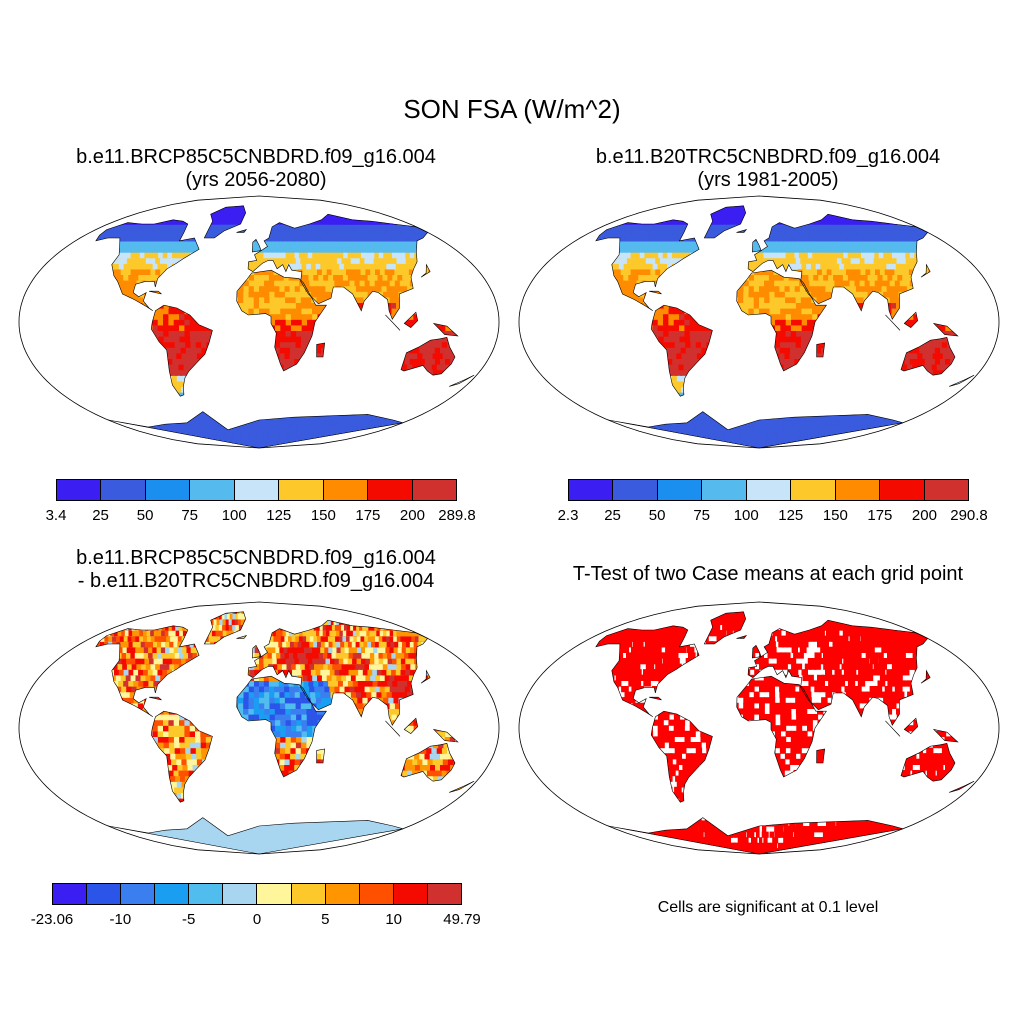 Image resolution: width=1024 pixels, height=1024 pixels. I want to click on colorbar-panel-3-labels: -23.06 -10 -5 0 5 10 49.79, so click(256, 921).